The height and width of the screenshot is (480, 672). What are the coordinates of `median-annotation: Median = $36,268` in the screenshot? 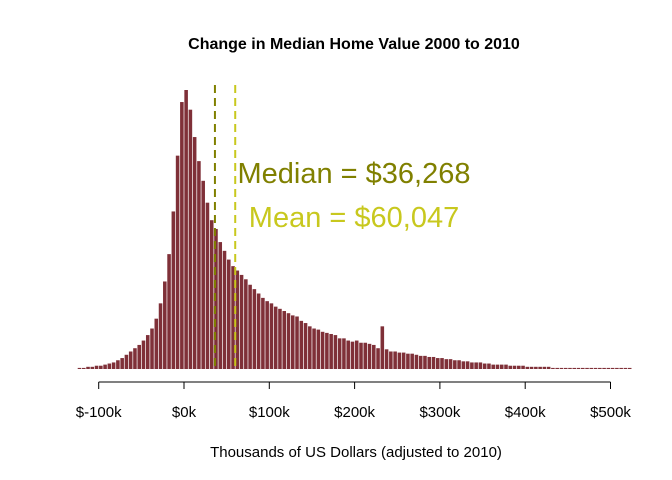 It's located at (354, 174).